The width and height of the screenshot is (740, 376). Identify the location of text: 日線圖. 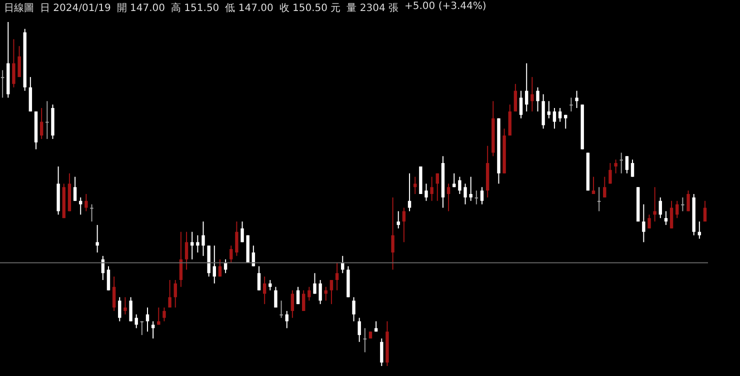
(19, 8).